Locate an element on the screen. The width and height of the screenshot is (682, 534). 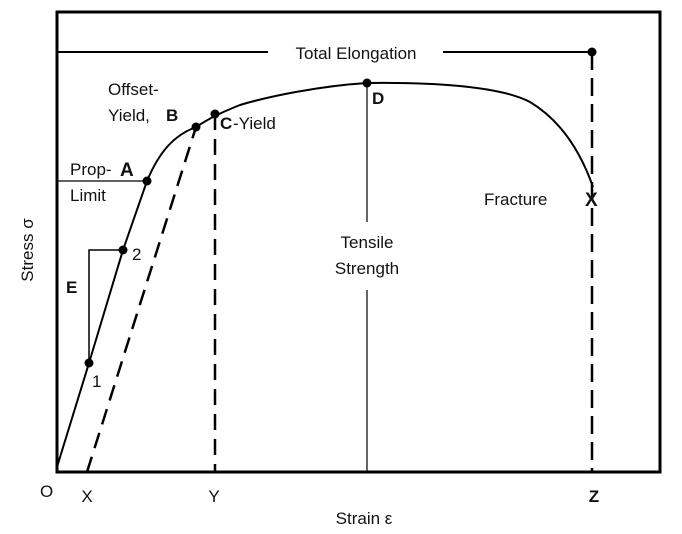
point-b-label: B is located at coordinates (172, 115).